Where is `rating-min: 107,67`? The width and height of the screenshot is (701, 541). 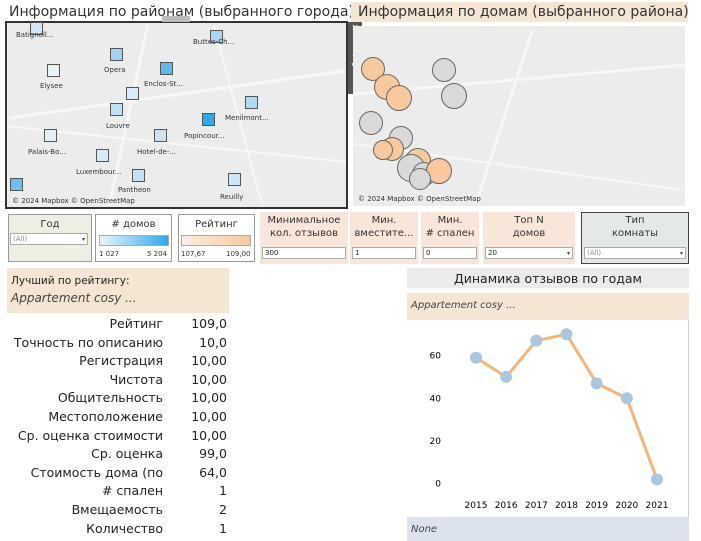
rating-min: 107,67 is located at coordinates (193, 254).